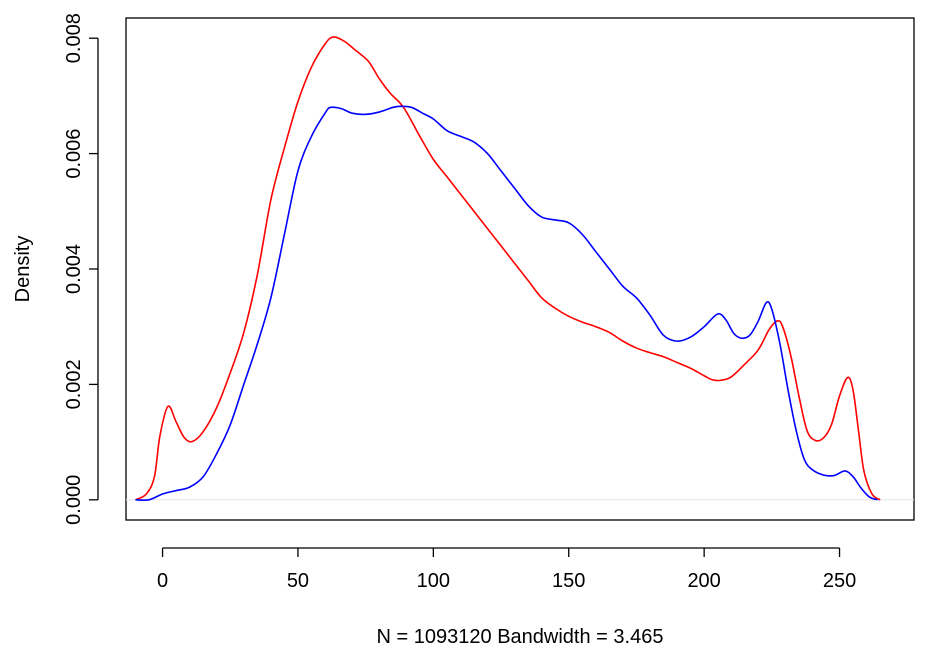 This screenshot has width=927, height=651. What do you see at coordinates (23, 269) in the screenshot?
I see `y-axis-title: Density` at bounding box center [23, 269].